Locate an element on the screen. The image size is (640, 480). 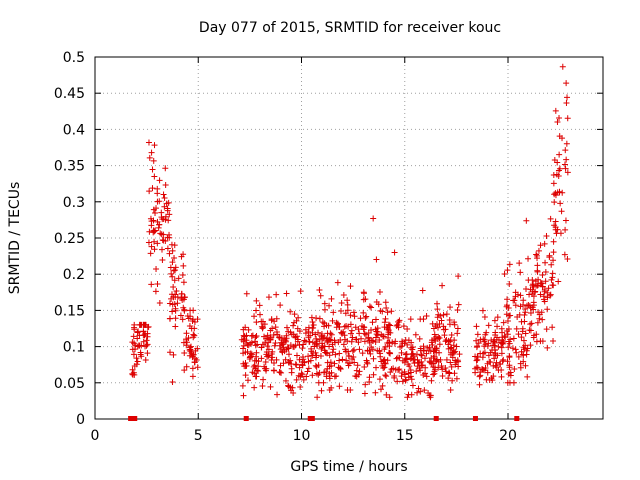
x-tick-label: 20 is located at coordinates (508, 436).